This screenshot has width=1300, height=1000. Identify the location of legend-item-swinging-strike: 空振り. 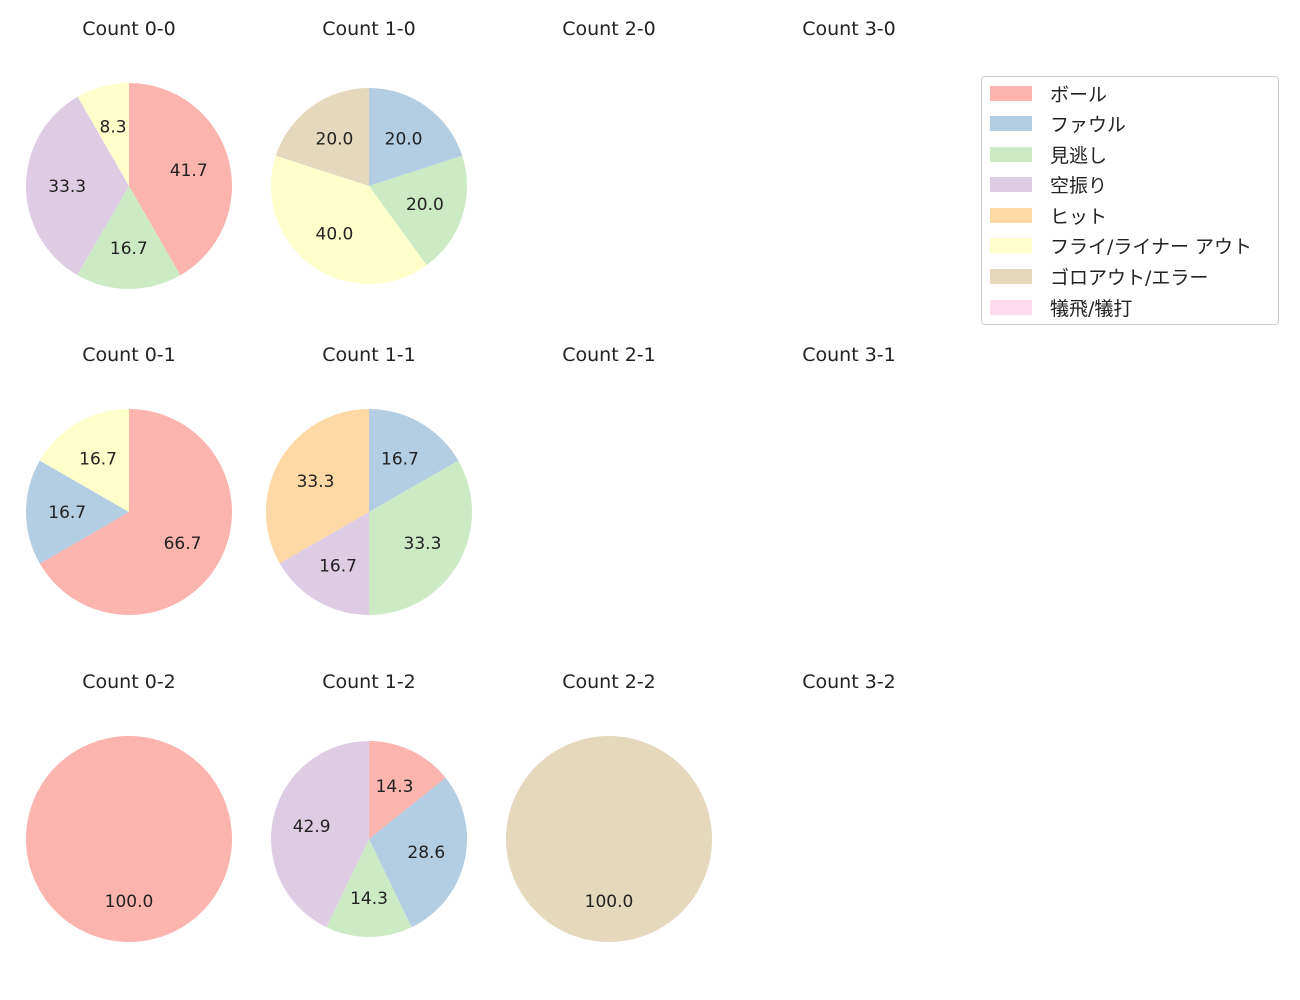
(1048, 184).